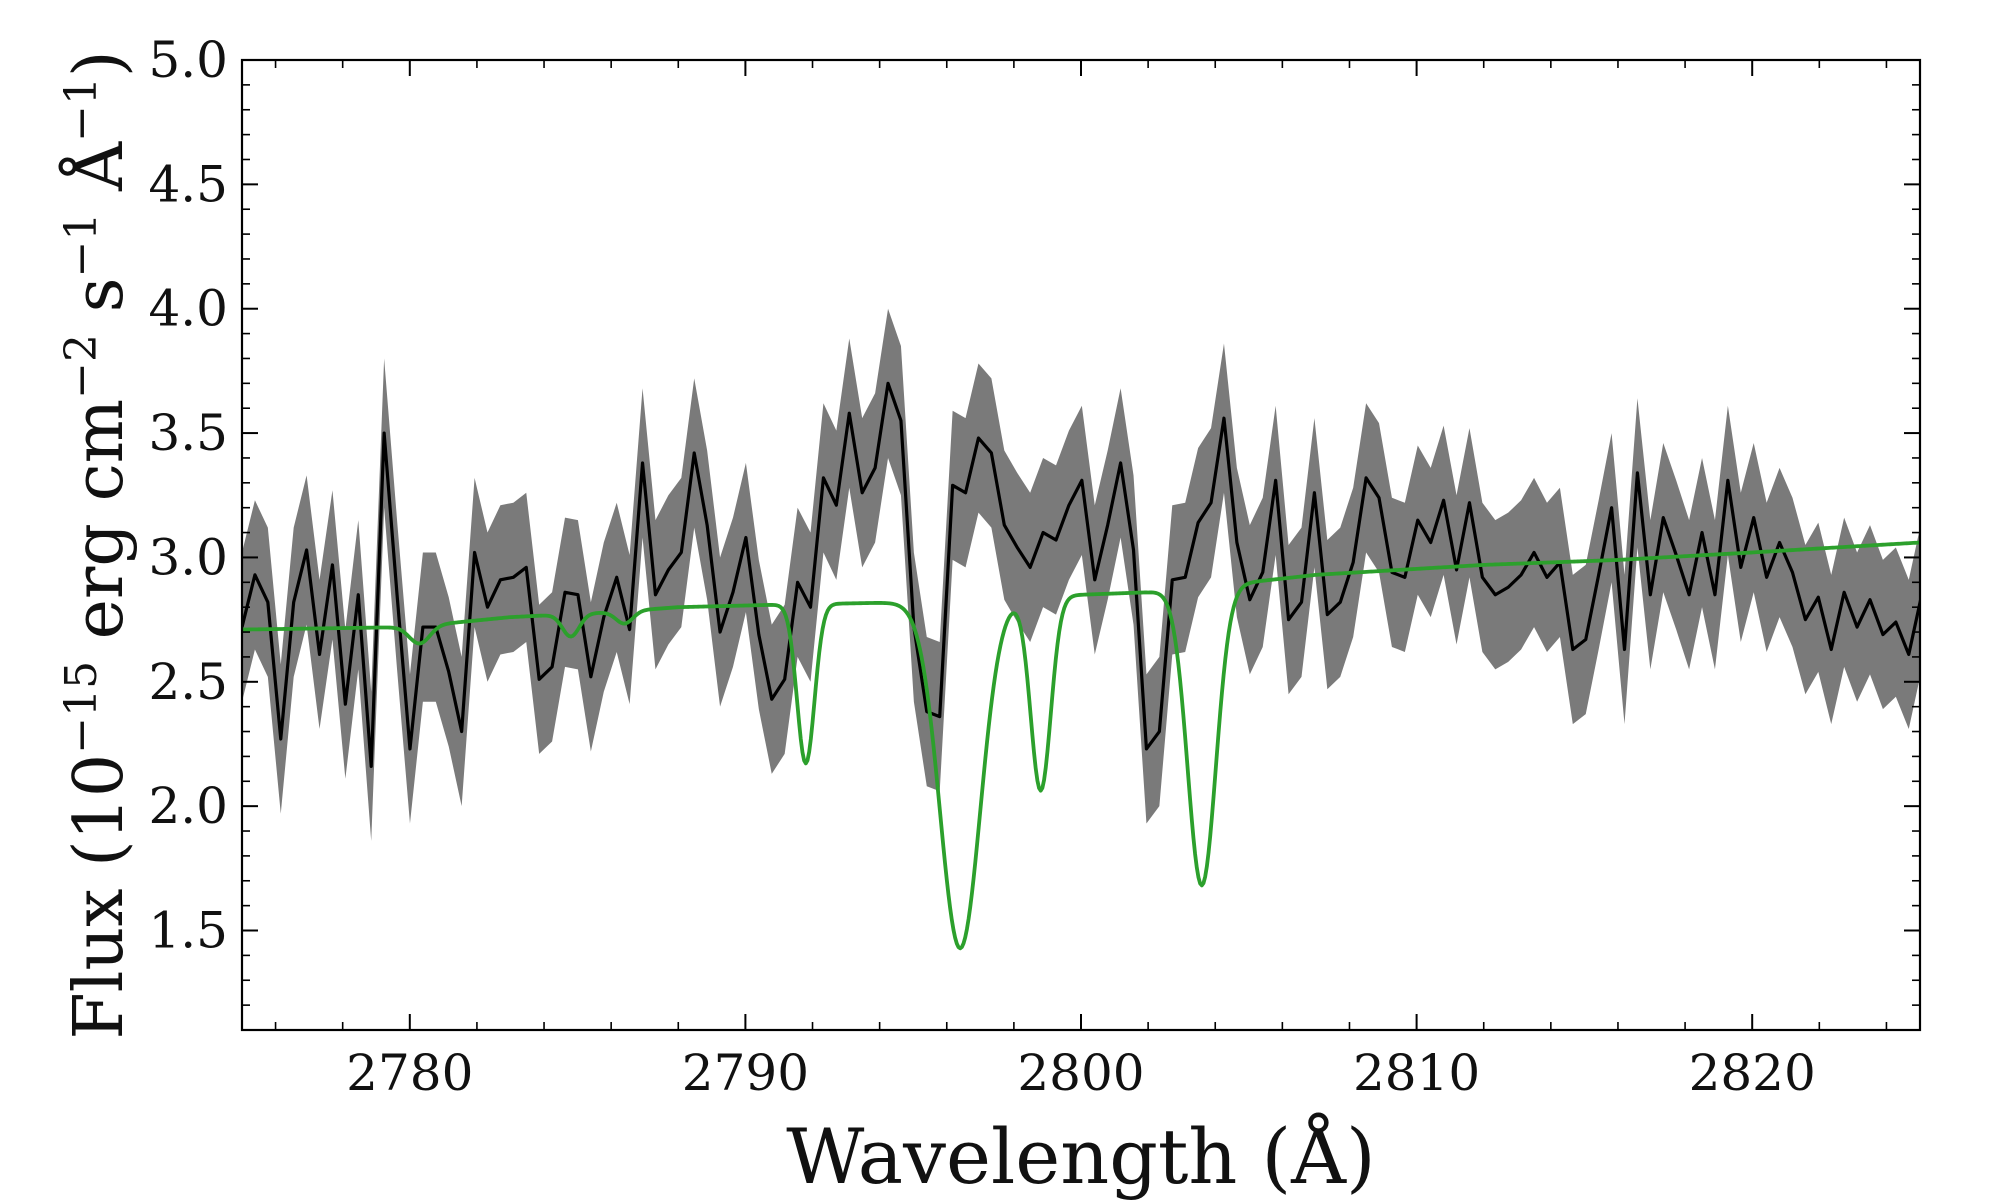  I want to click on y-tick-label: 2.5, so click(188, 682).